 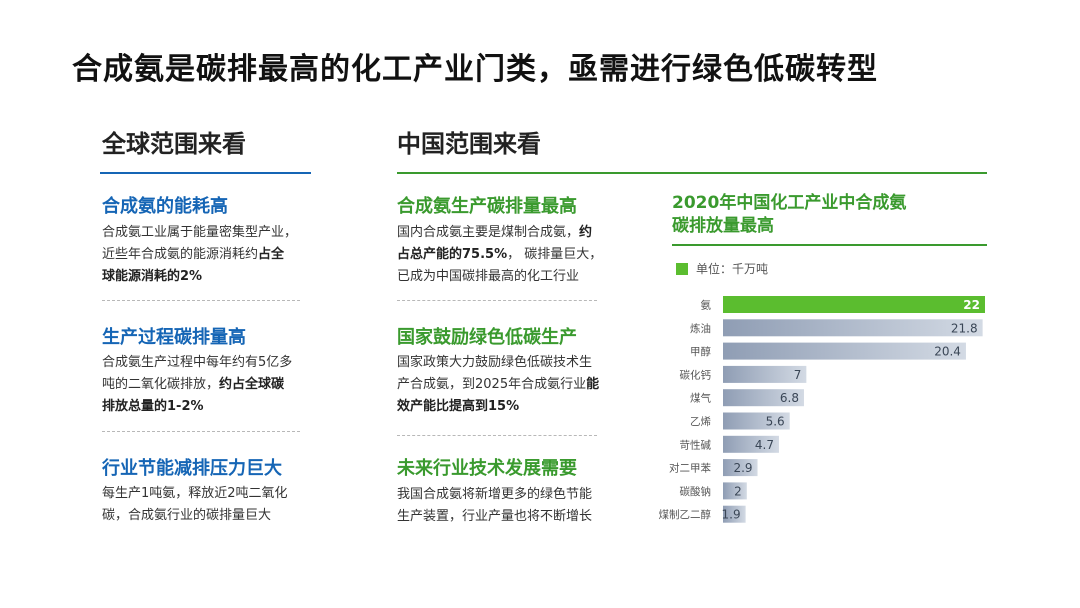 I want to click on value-label: 7, so click(x=798, y=375).